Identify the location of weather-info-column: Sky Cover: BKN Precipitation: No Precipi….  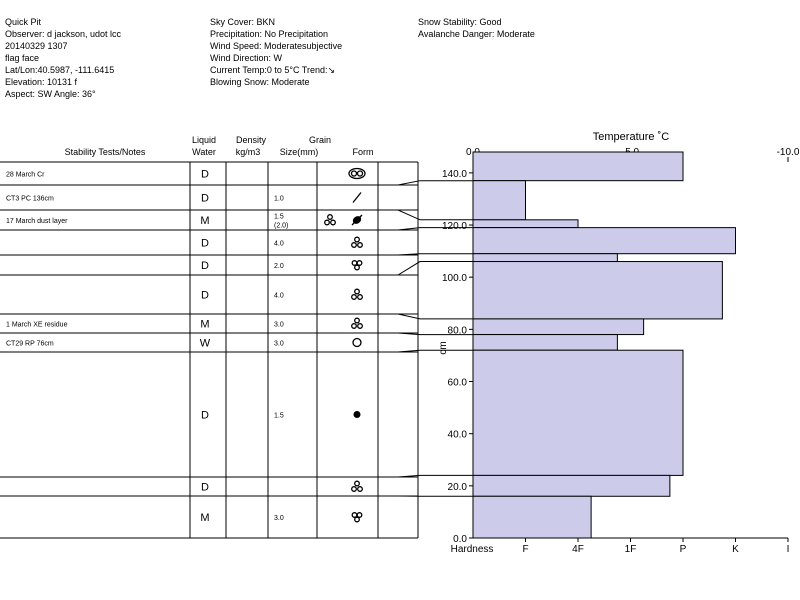
(276, 52).